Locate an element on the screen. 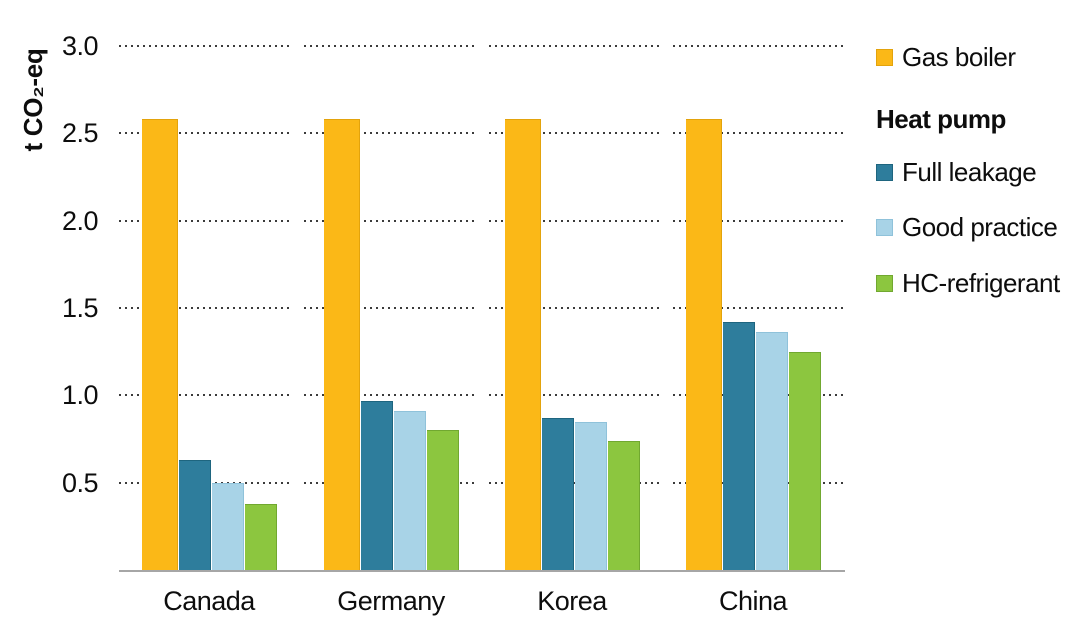  x-label-canada: Canada is located at coordinates (209, 601).